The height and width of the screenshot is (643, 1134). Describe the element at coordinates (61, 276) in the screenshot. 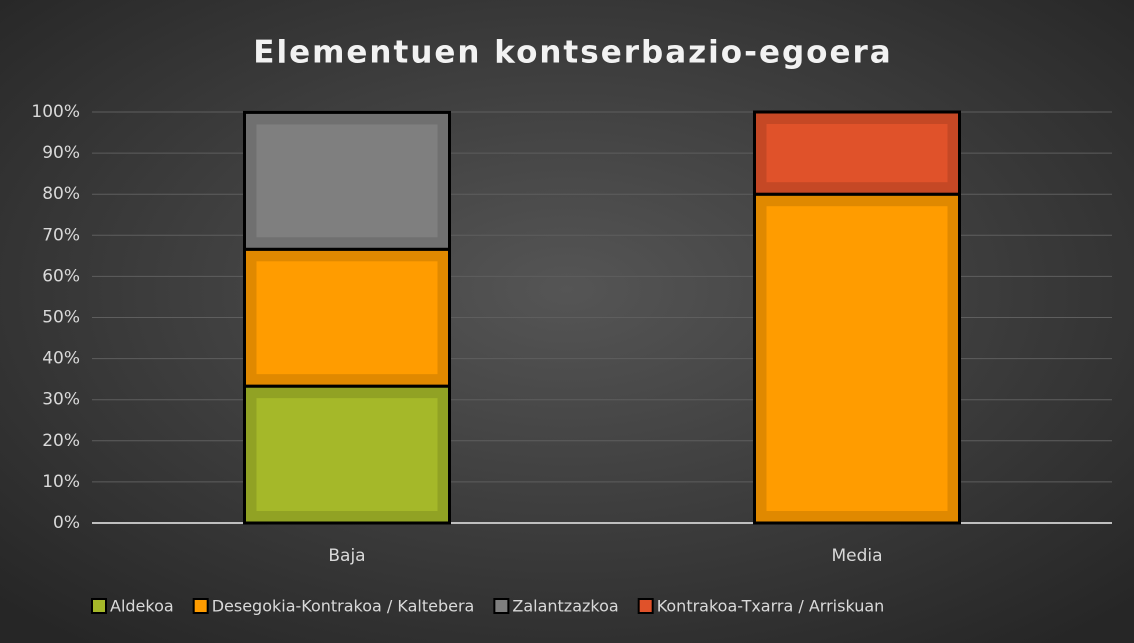

I see `y-tick-label: 60%` at that location.